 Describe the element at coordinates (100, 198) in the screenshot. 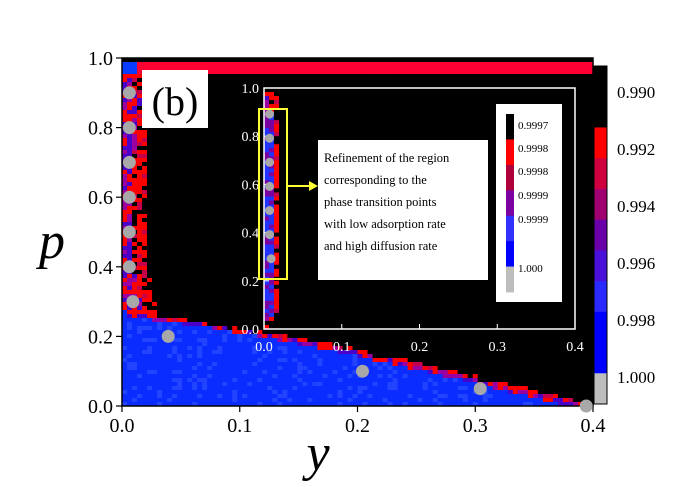

I see `y-tick-label: 0.6` at that location.